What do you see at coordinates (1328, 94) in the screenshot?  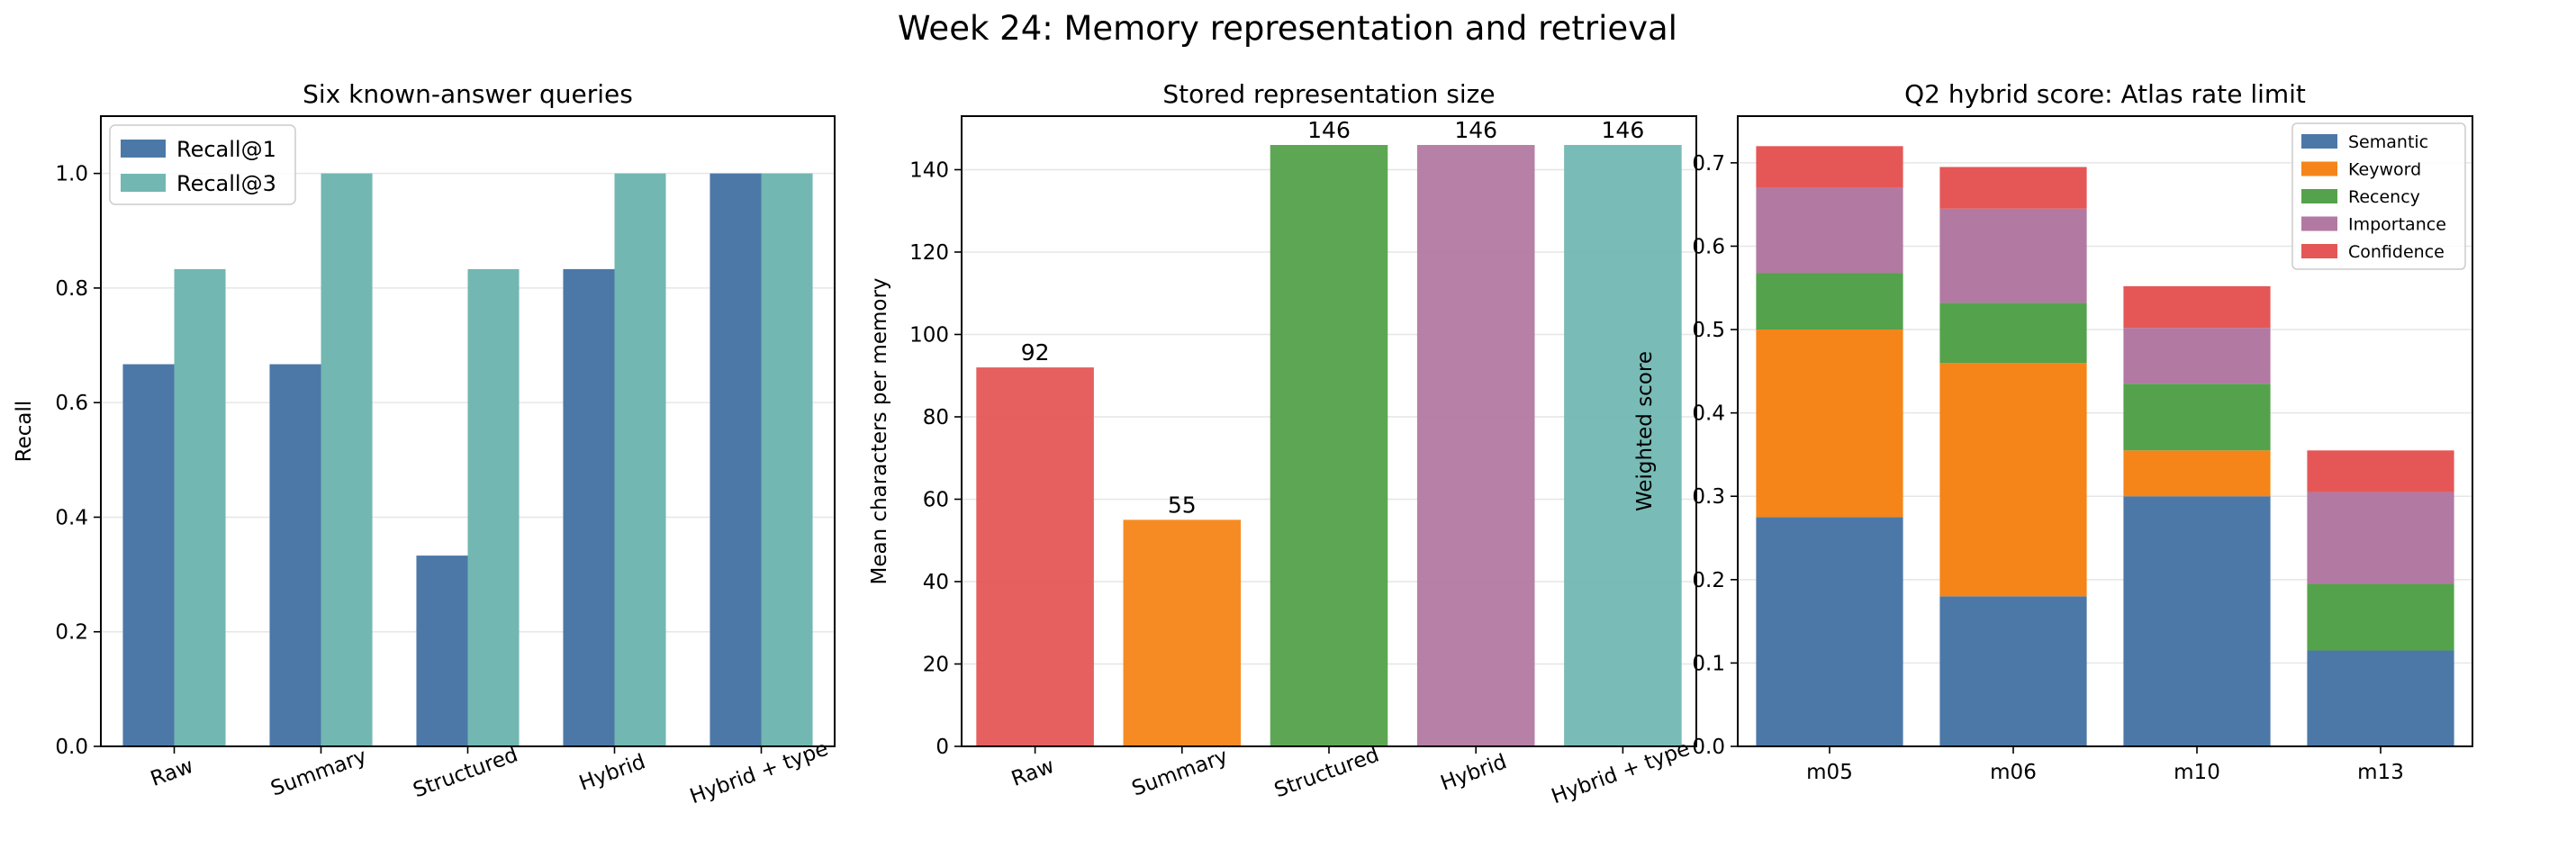 I see `panel-title: Stored representation size` at bounding box center [1328, 94].